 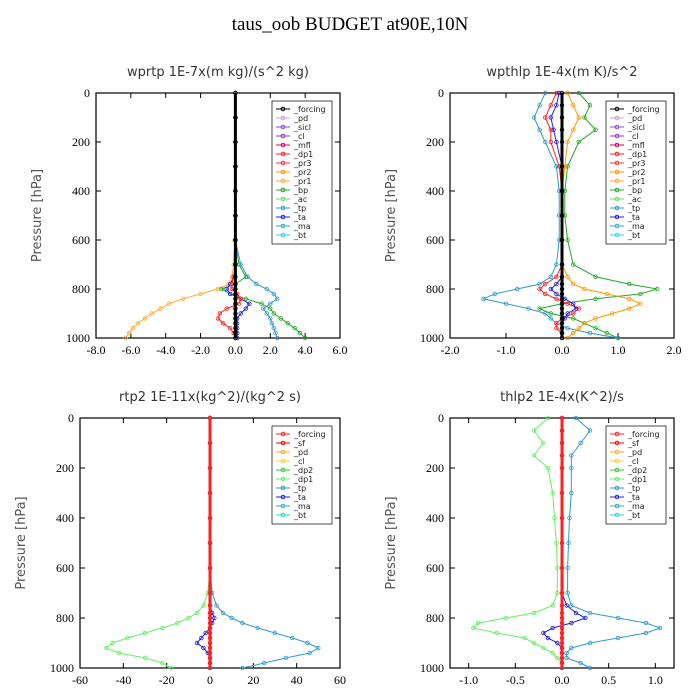 I want to click on legend-entry: _dp1, so click(x=637, y=479).